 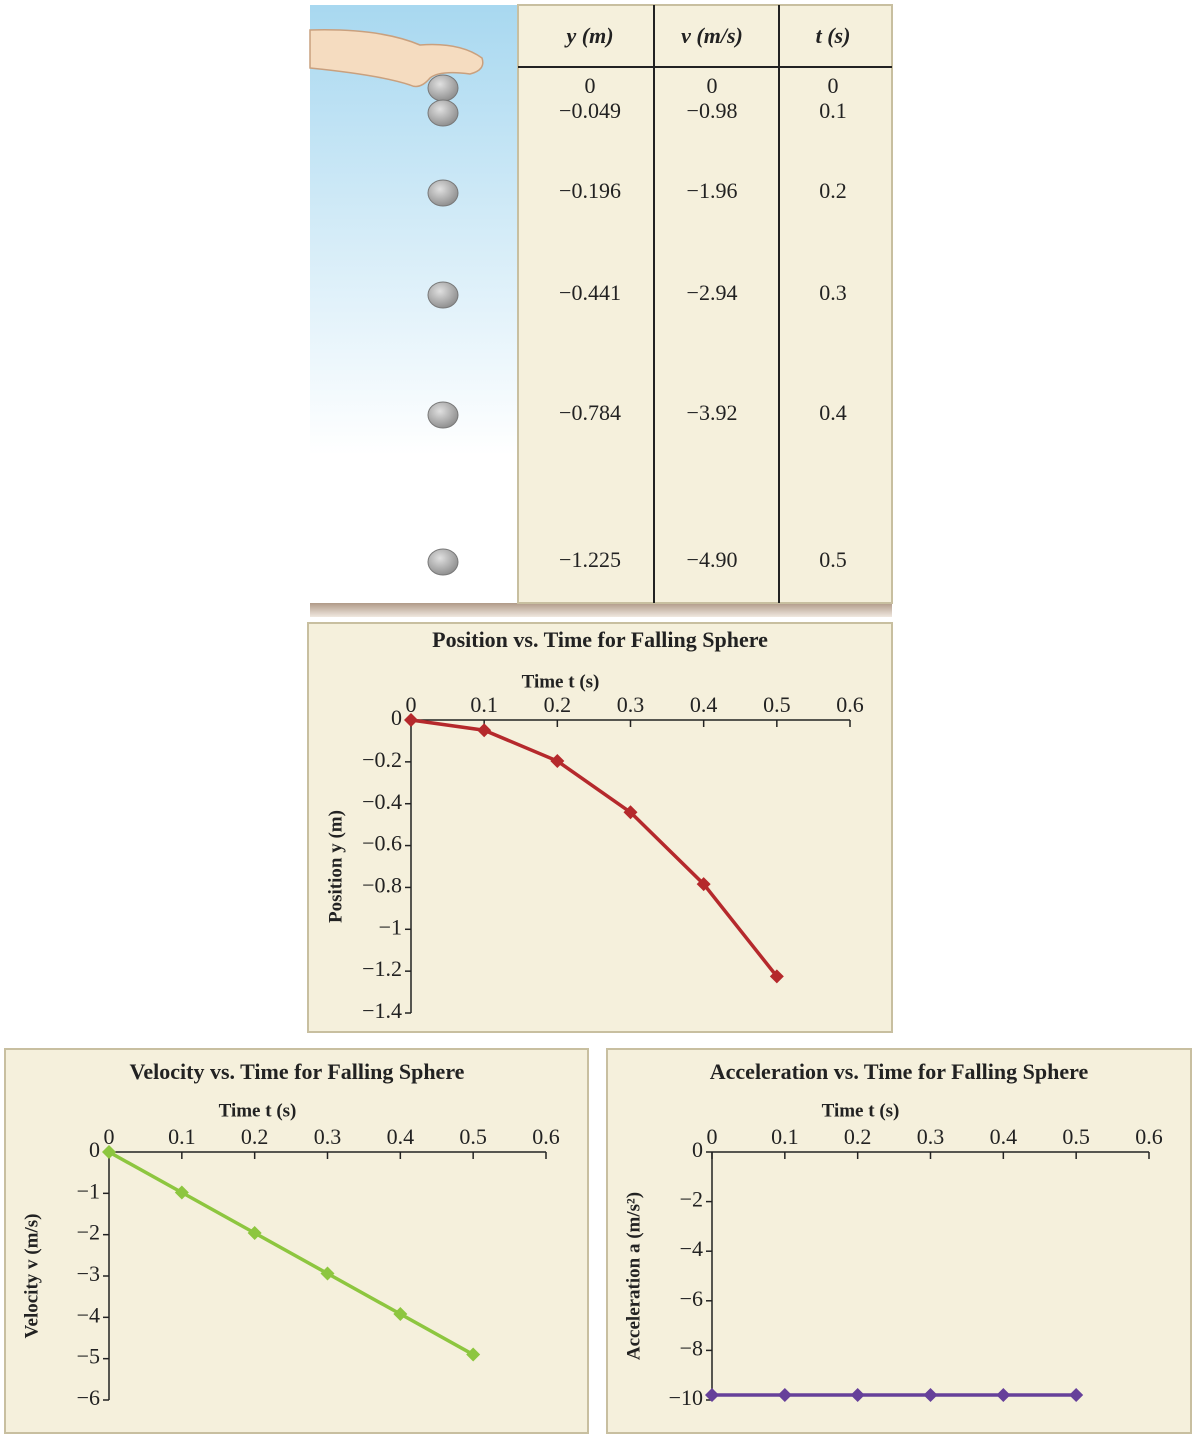 What do you see at coordinates (590, 559) in the screenshot?
I see `table-cell: −1.225` at bounding box center [590, 559].